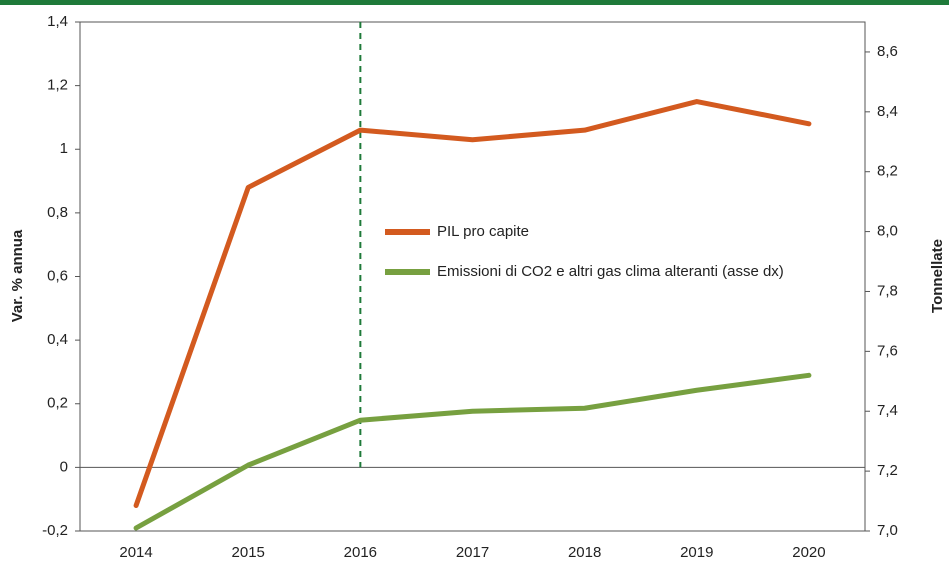 Image resolution: width=949 pixels, height=565 pixels. I want to click on x-tick-label: 2014, so click(135, 552).